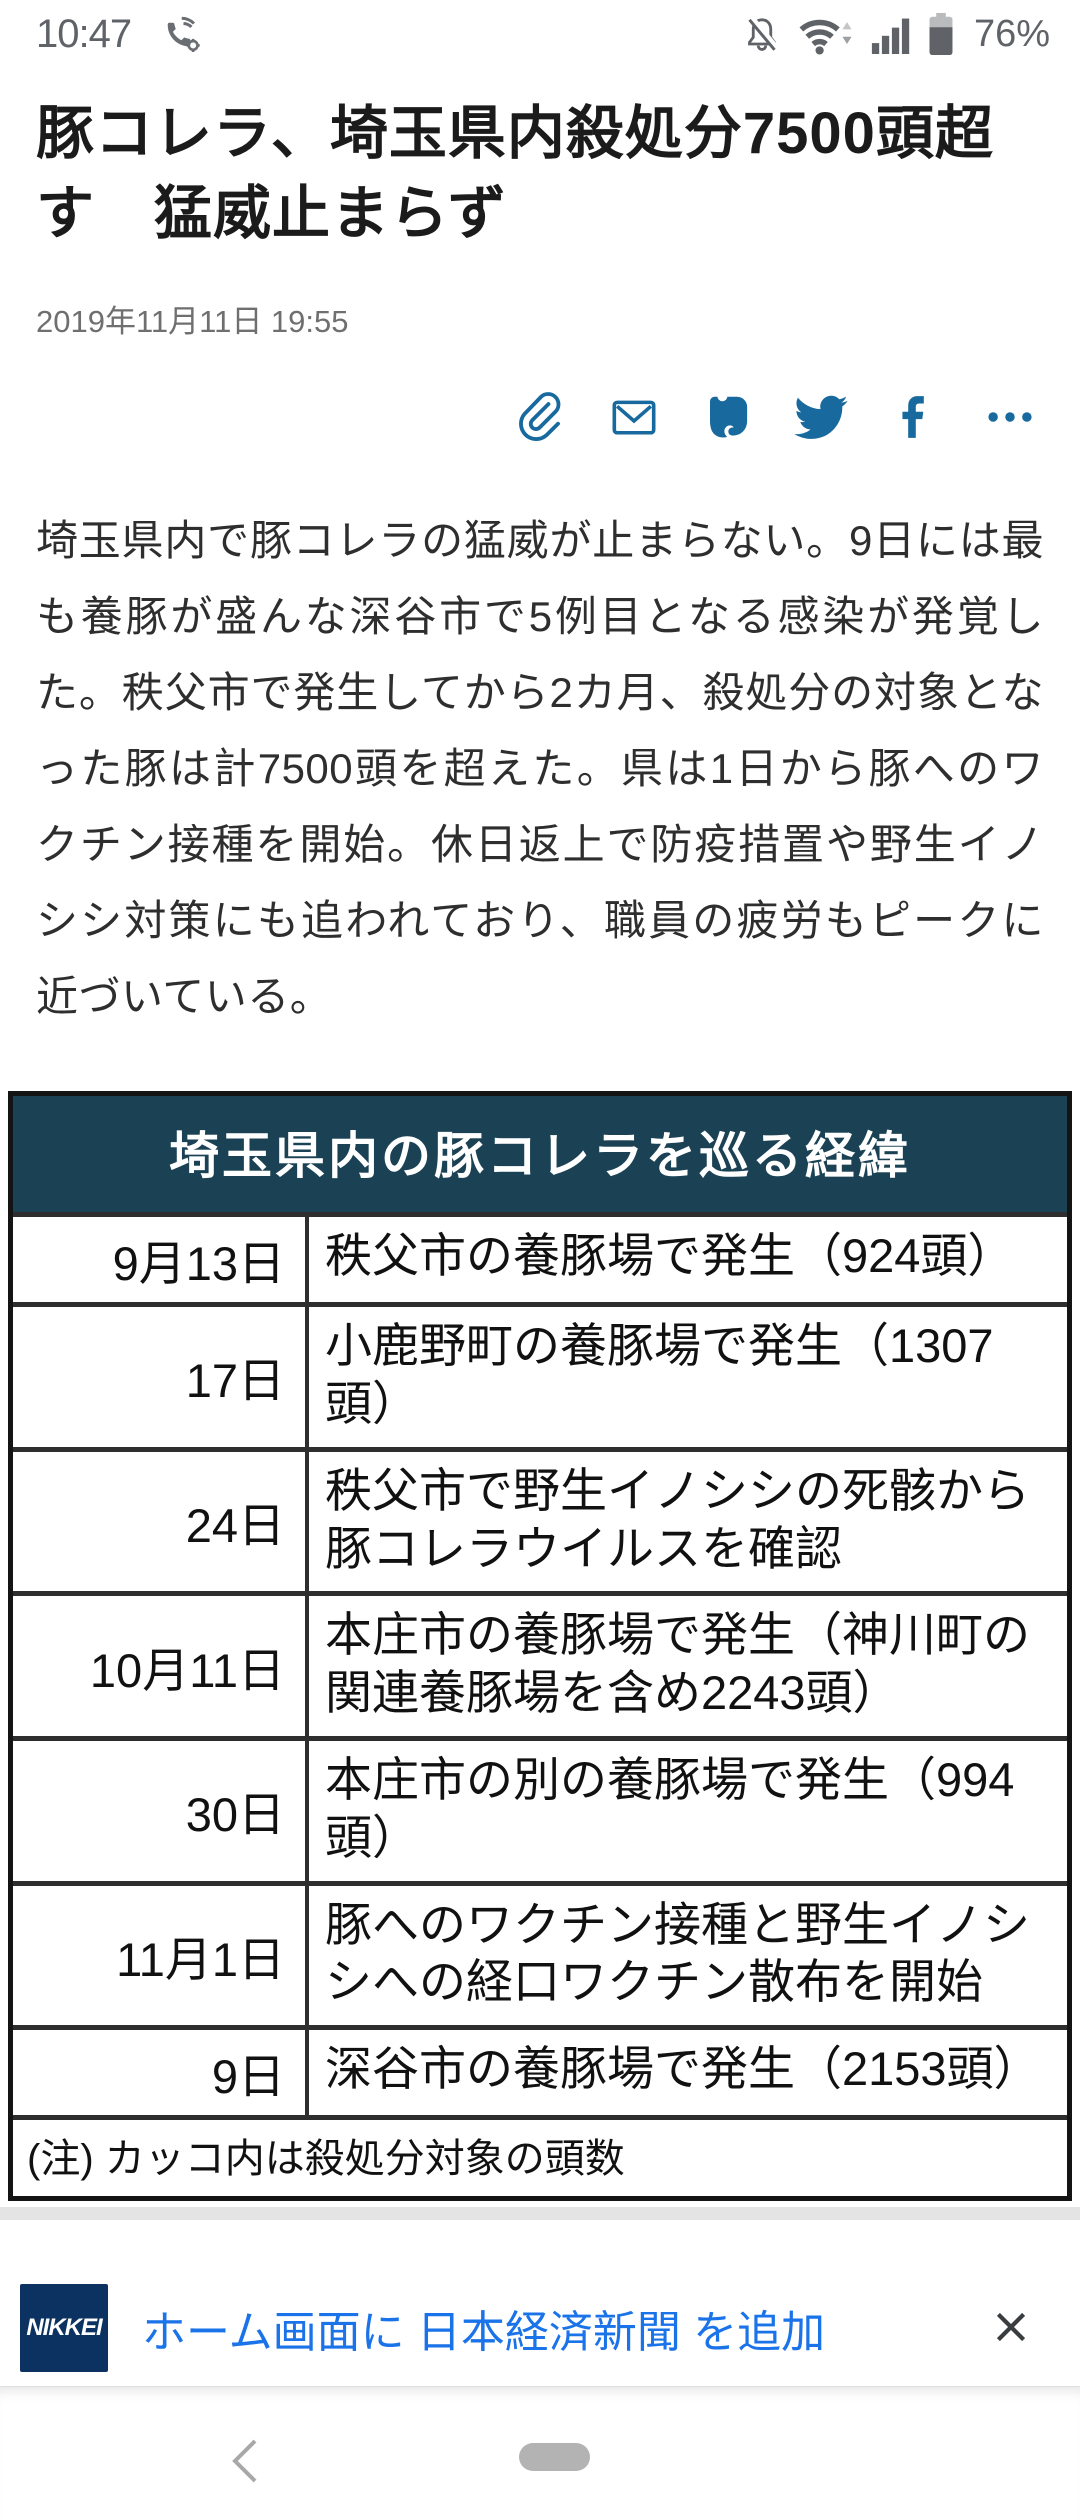 This screenshot has height=2520, width=1080. I want to click on table-title: 埼玉県内の豚コレラを巡る経緯, so click(540, 1154).